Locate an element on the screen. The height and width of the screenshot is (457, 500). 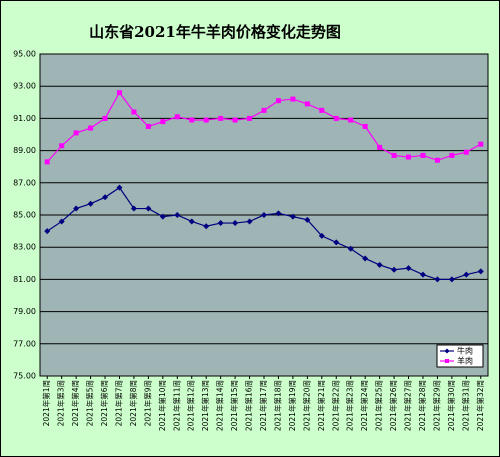
x-tick-label: 2021年第13周 is located at coordinates (205, 405).